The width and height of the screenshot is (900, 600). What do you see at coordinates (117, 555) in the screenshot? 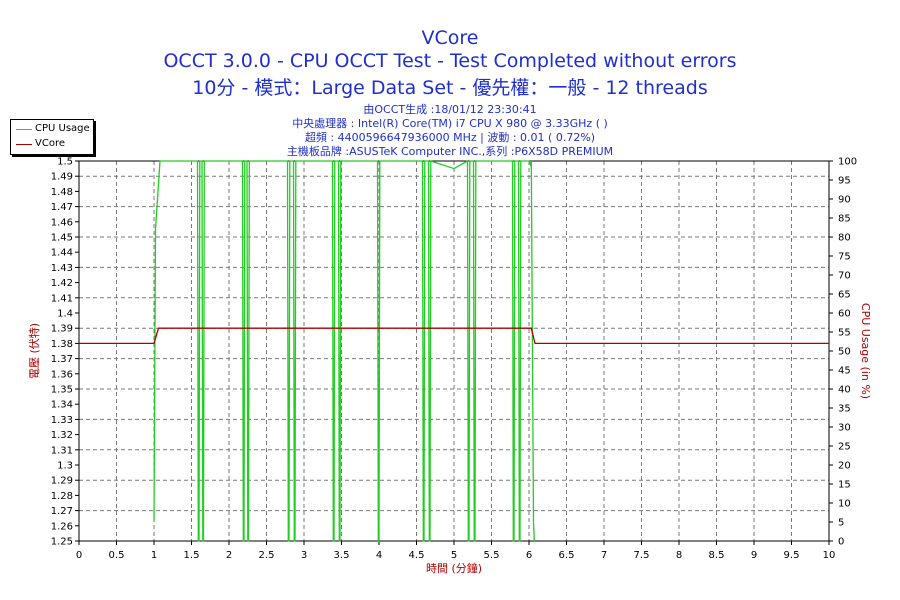
I see `x-tick-label: 0.5` at bounding box center [117, 555].